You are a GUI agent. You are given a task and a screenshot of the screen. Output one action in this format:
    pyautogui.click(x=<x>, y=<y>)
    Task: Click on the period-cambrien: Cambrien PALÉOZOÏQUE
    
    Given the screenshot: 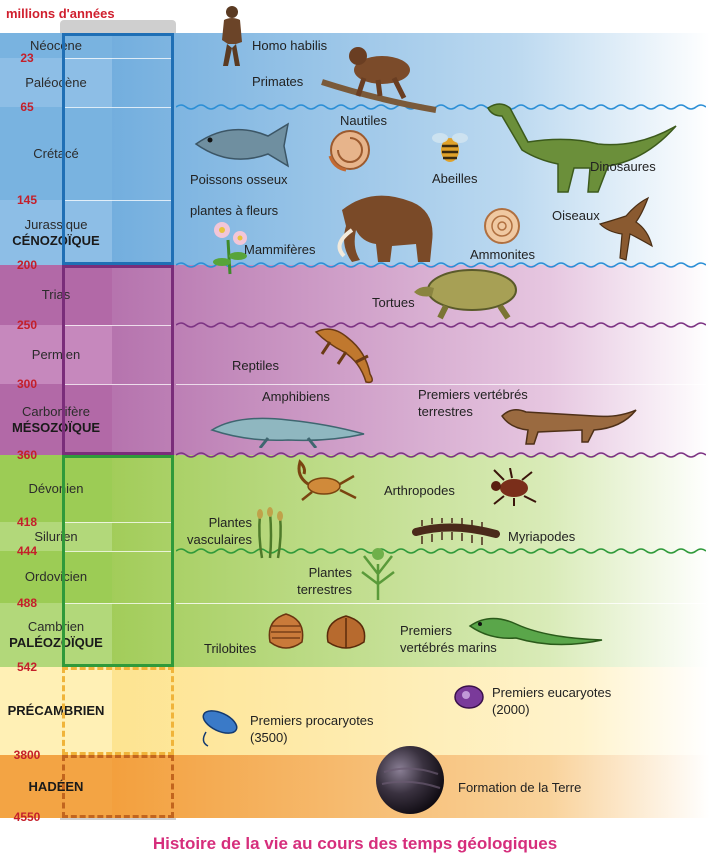 What is the action you would take?
    pyautogui.click(x=56, y=635)
    